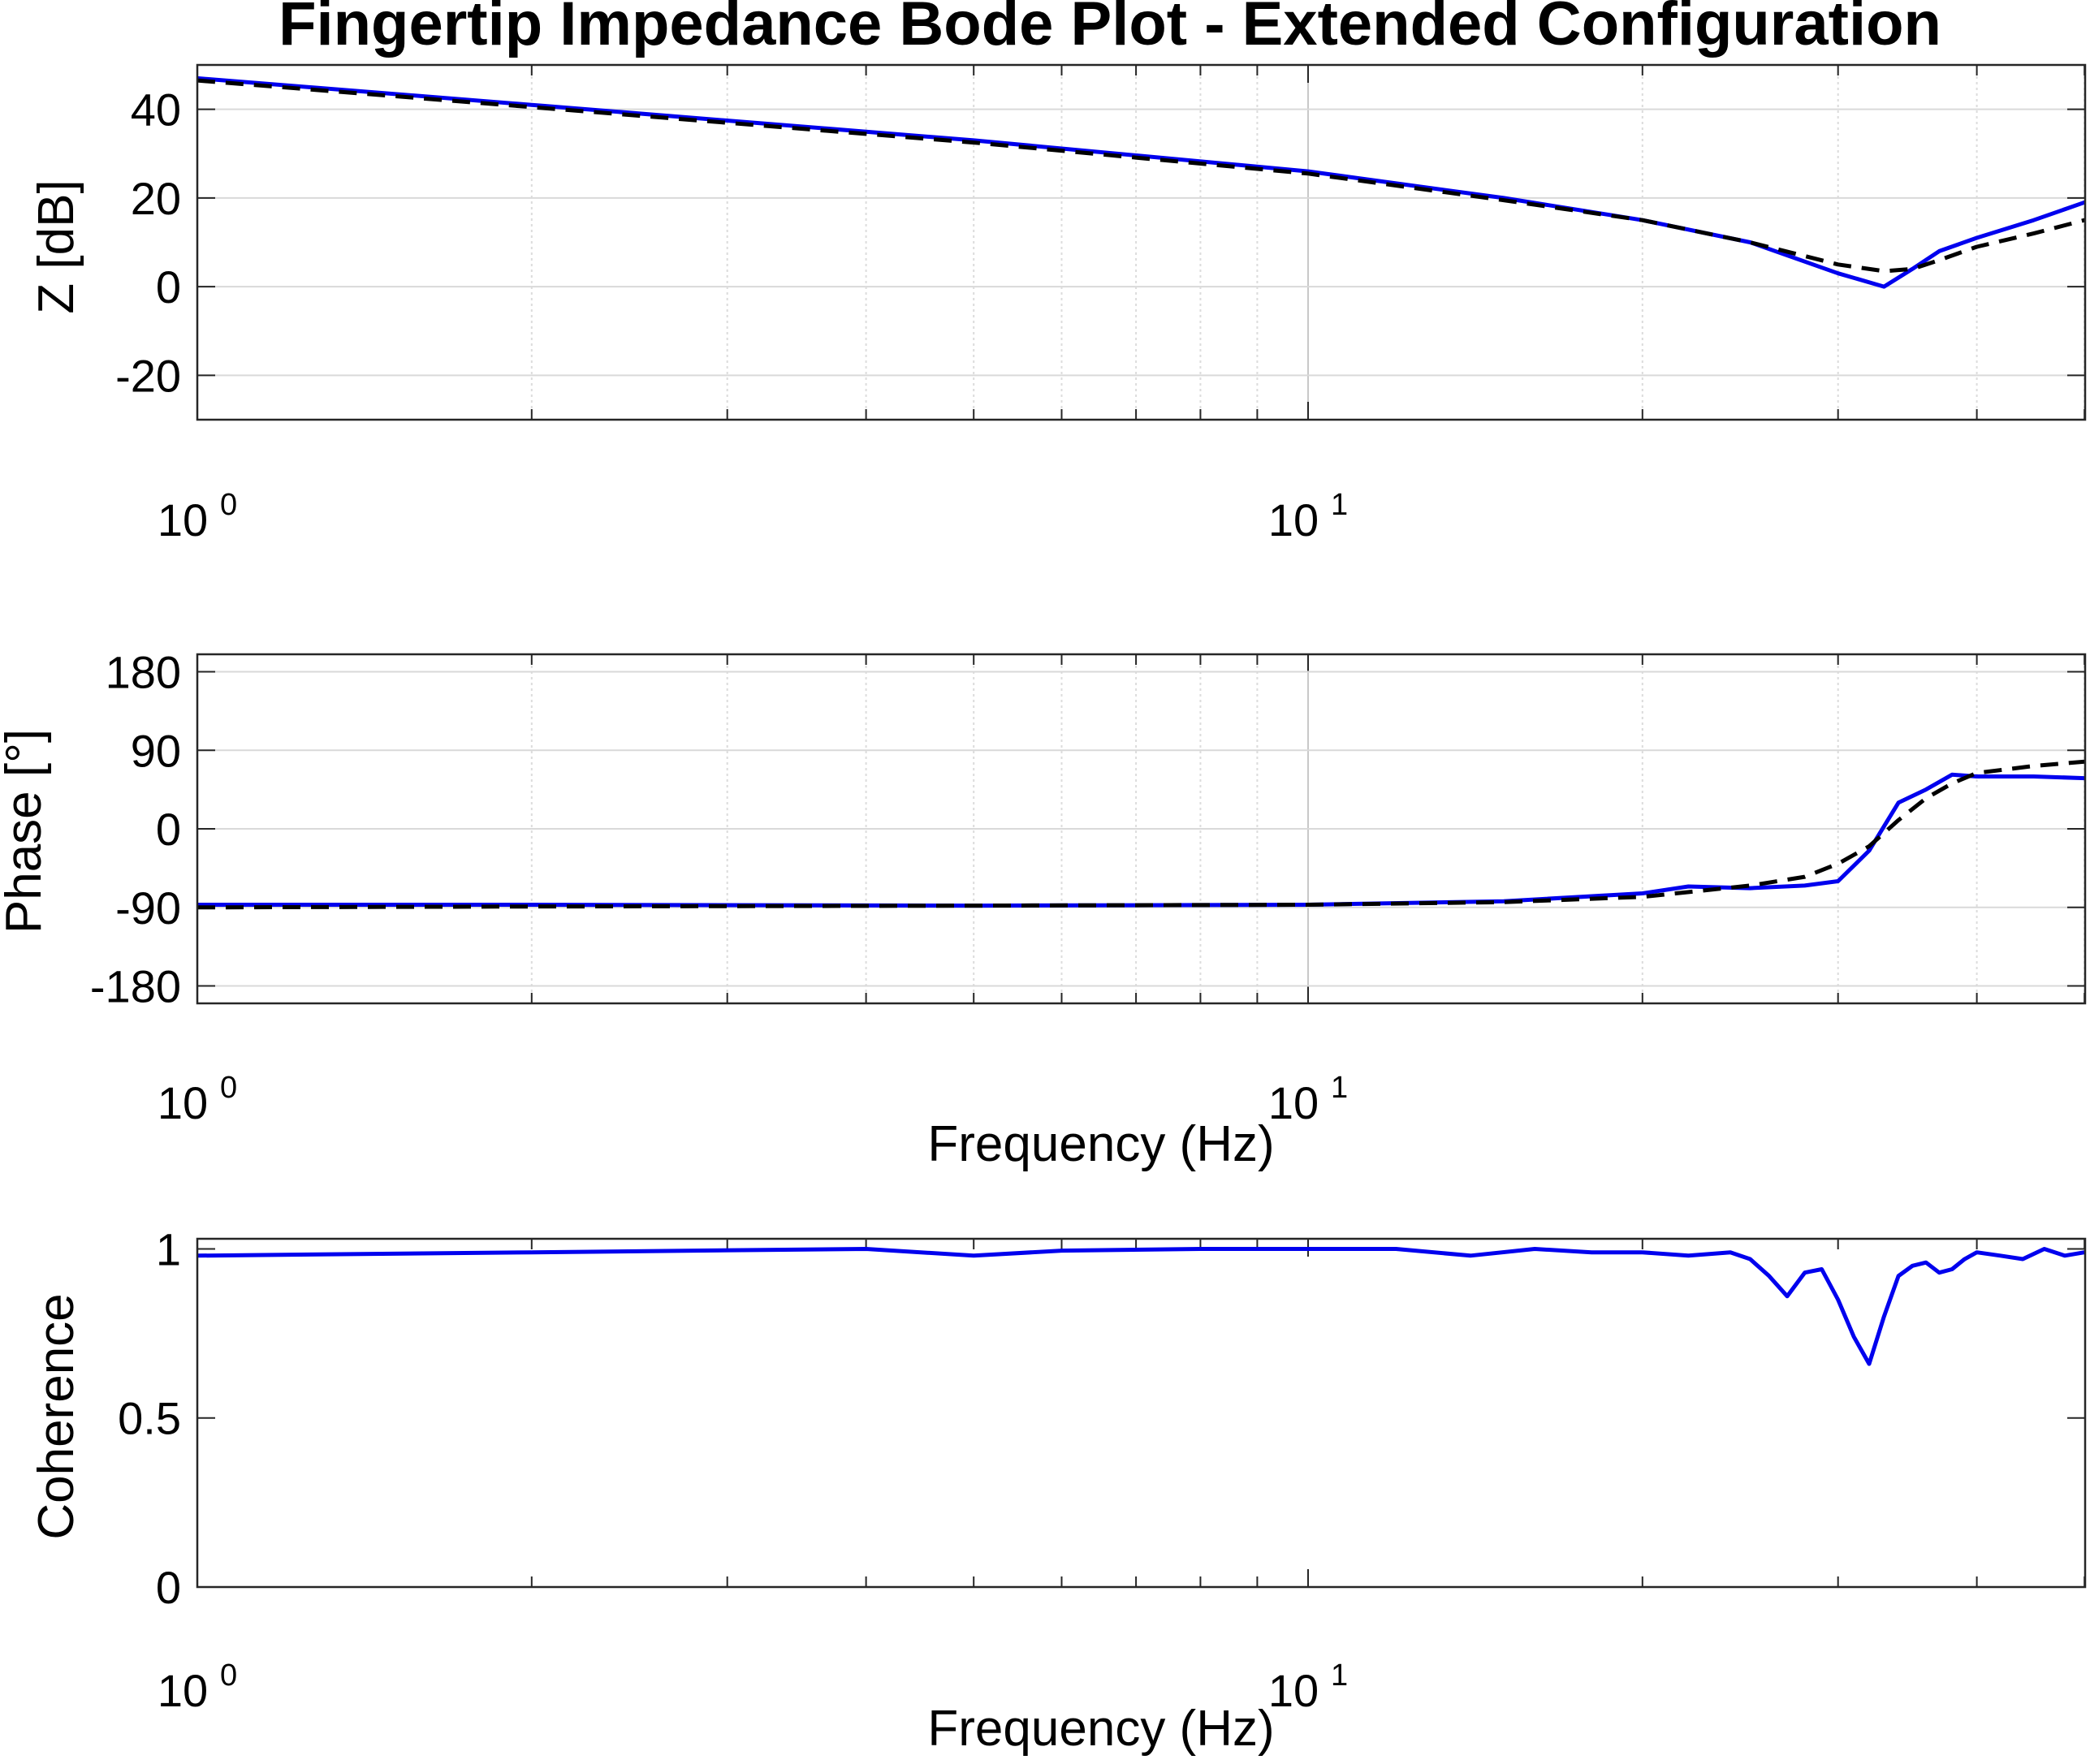  Describe the element at coordinates (149, 1418) in the screenshot. I see `y-tick-label: 0.5` at that location.